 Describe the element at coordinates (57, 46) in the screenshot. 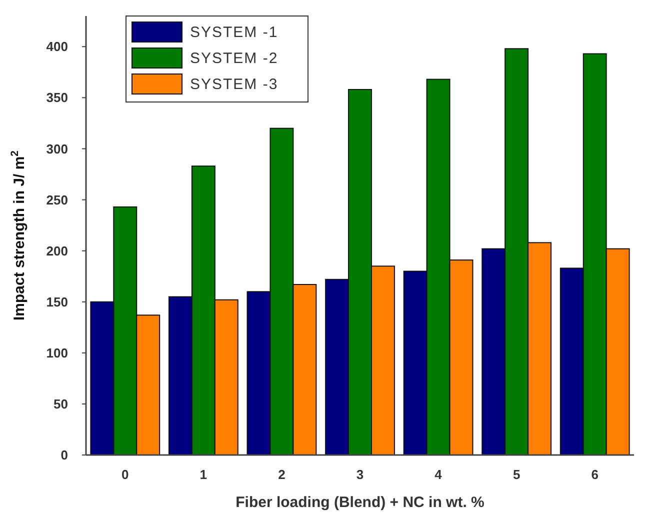

I see `y-tick-label: 400` at that location.